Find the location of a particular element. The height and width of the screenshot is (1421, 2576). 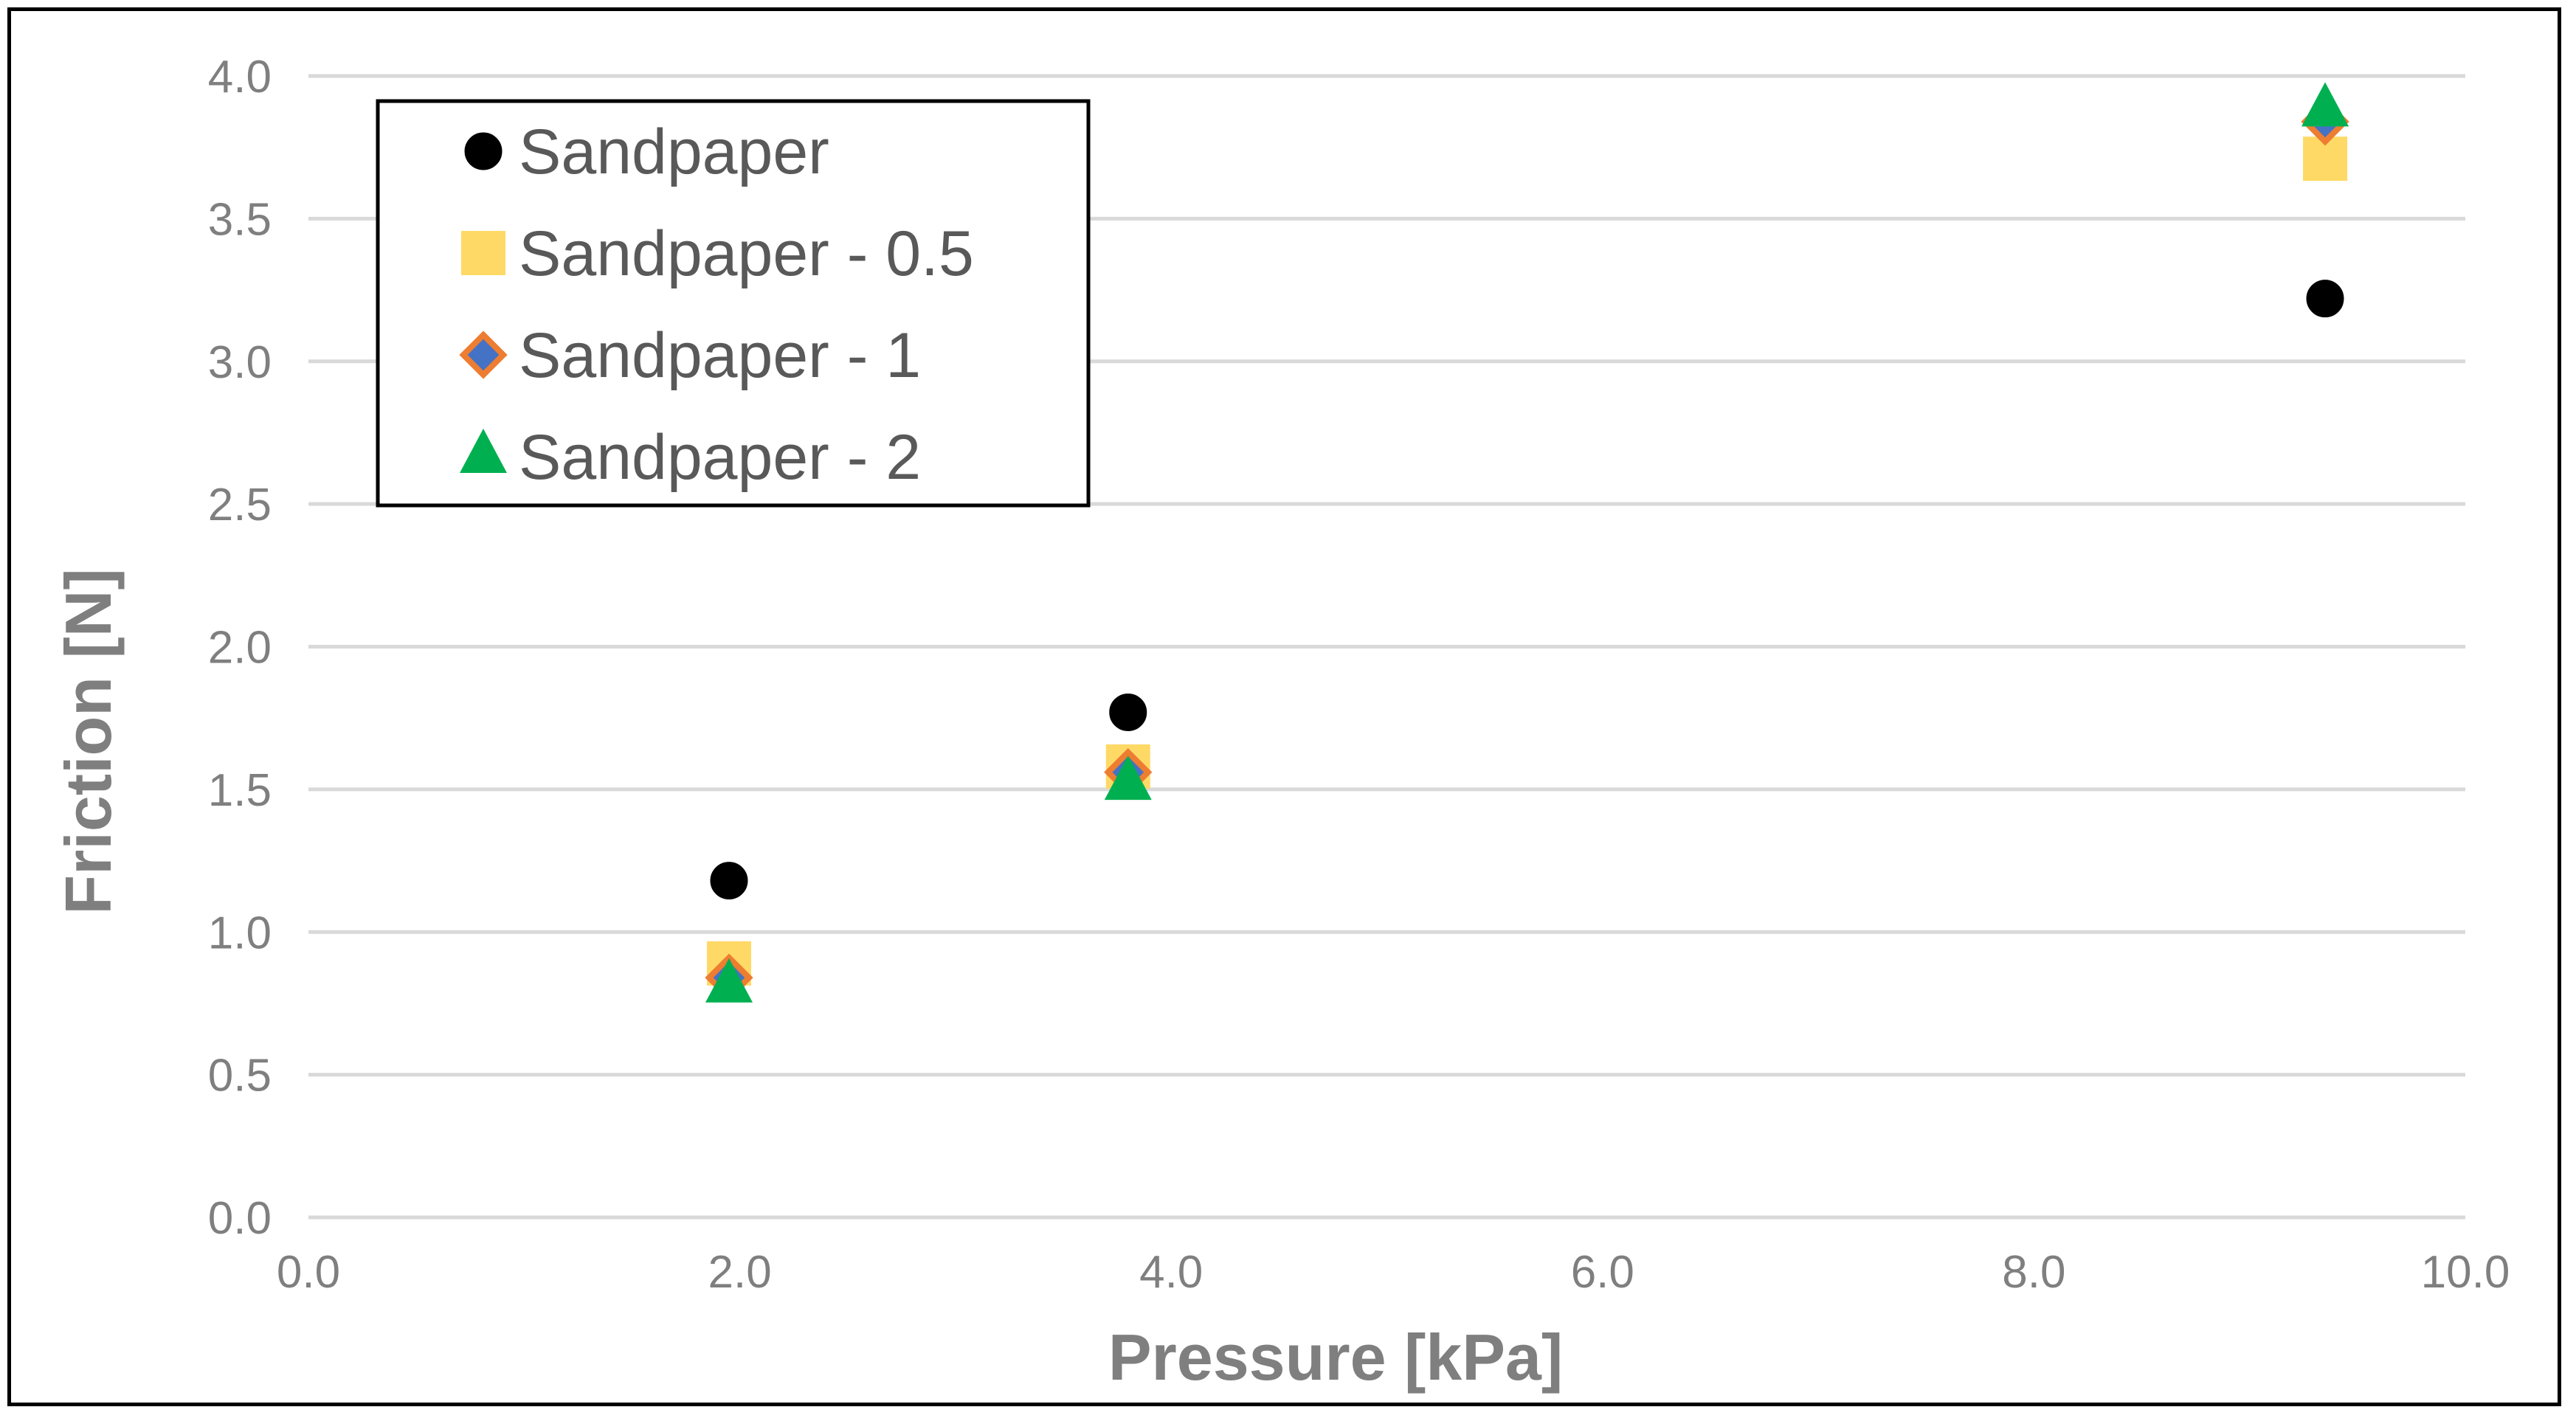

y-tick-labels: 0.0 0.5 1.0 1.5 2.0 2.5 3.0 3.5 4.0 is located at coordinates (240, 648).